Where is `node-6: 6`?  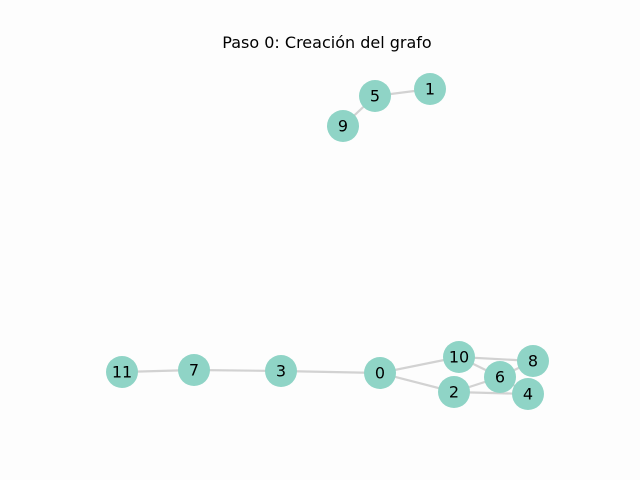
node-6: 6 is located at coordinates (500, 377).